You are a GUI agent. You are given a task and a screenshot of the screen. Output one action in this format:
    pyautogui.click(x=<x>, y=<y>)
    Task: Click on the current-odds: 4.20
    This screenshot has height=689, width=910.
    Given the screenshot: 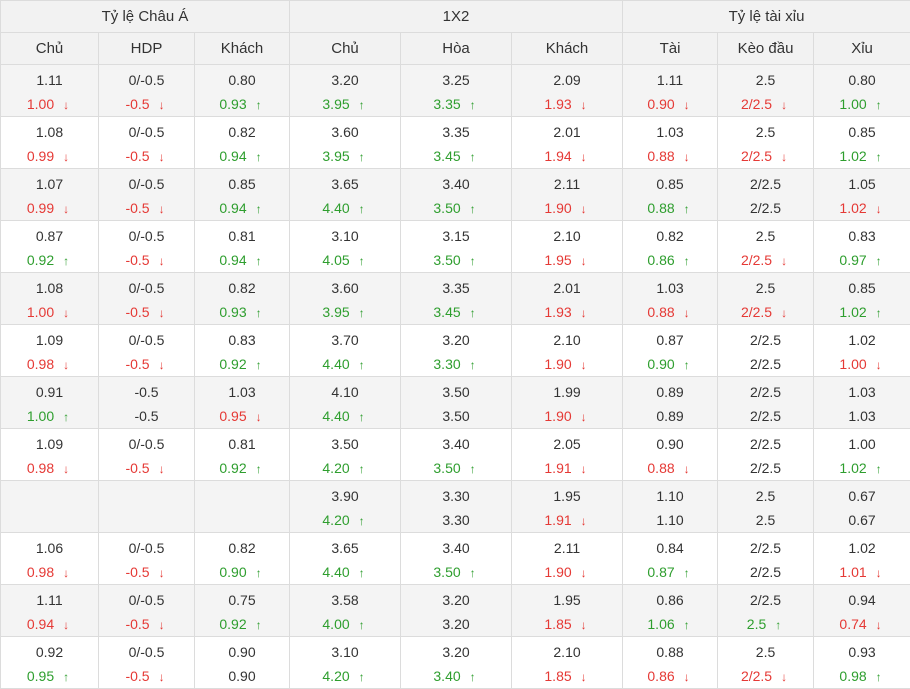 What is the action you would take?
    pyautogui.click(x=335, y=468)
    